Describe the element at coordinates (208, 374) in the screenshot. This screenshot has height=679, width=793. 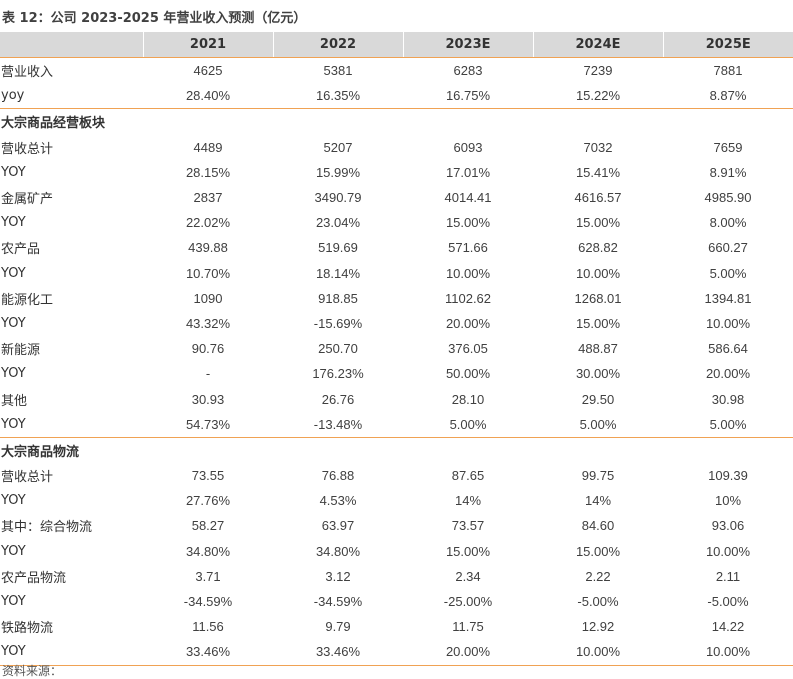
I see `value-cell: -` at that location.